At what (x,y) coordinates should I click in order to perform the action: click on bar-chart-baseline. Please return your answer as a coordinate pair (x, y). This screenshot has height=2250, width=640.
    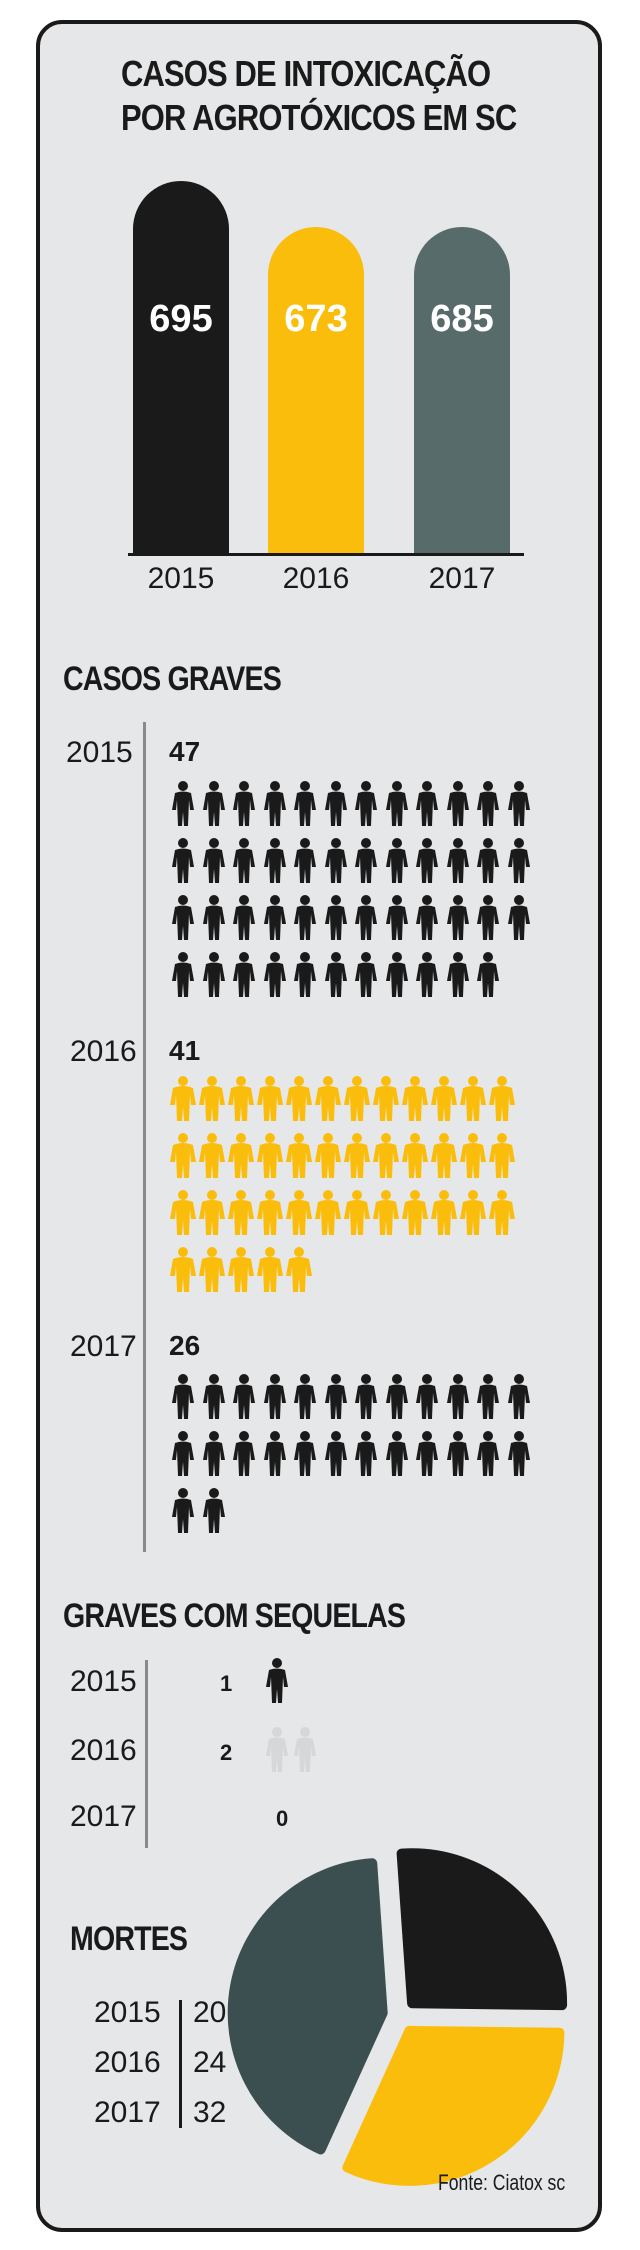
    Looking at the image, I should click on (326, 554).